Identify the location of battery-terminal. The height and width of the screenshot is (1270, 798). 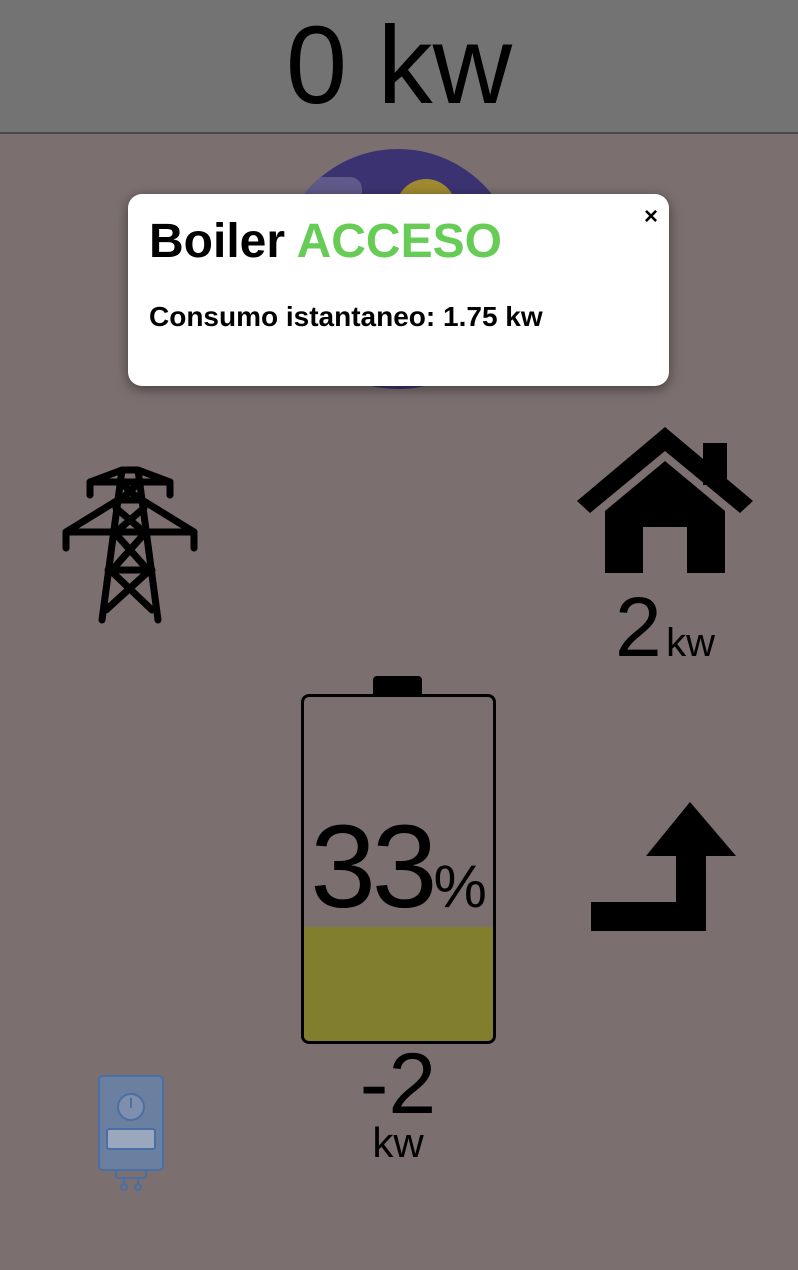
(397, 686).